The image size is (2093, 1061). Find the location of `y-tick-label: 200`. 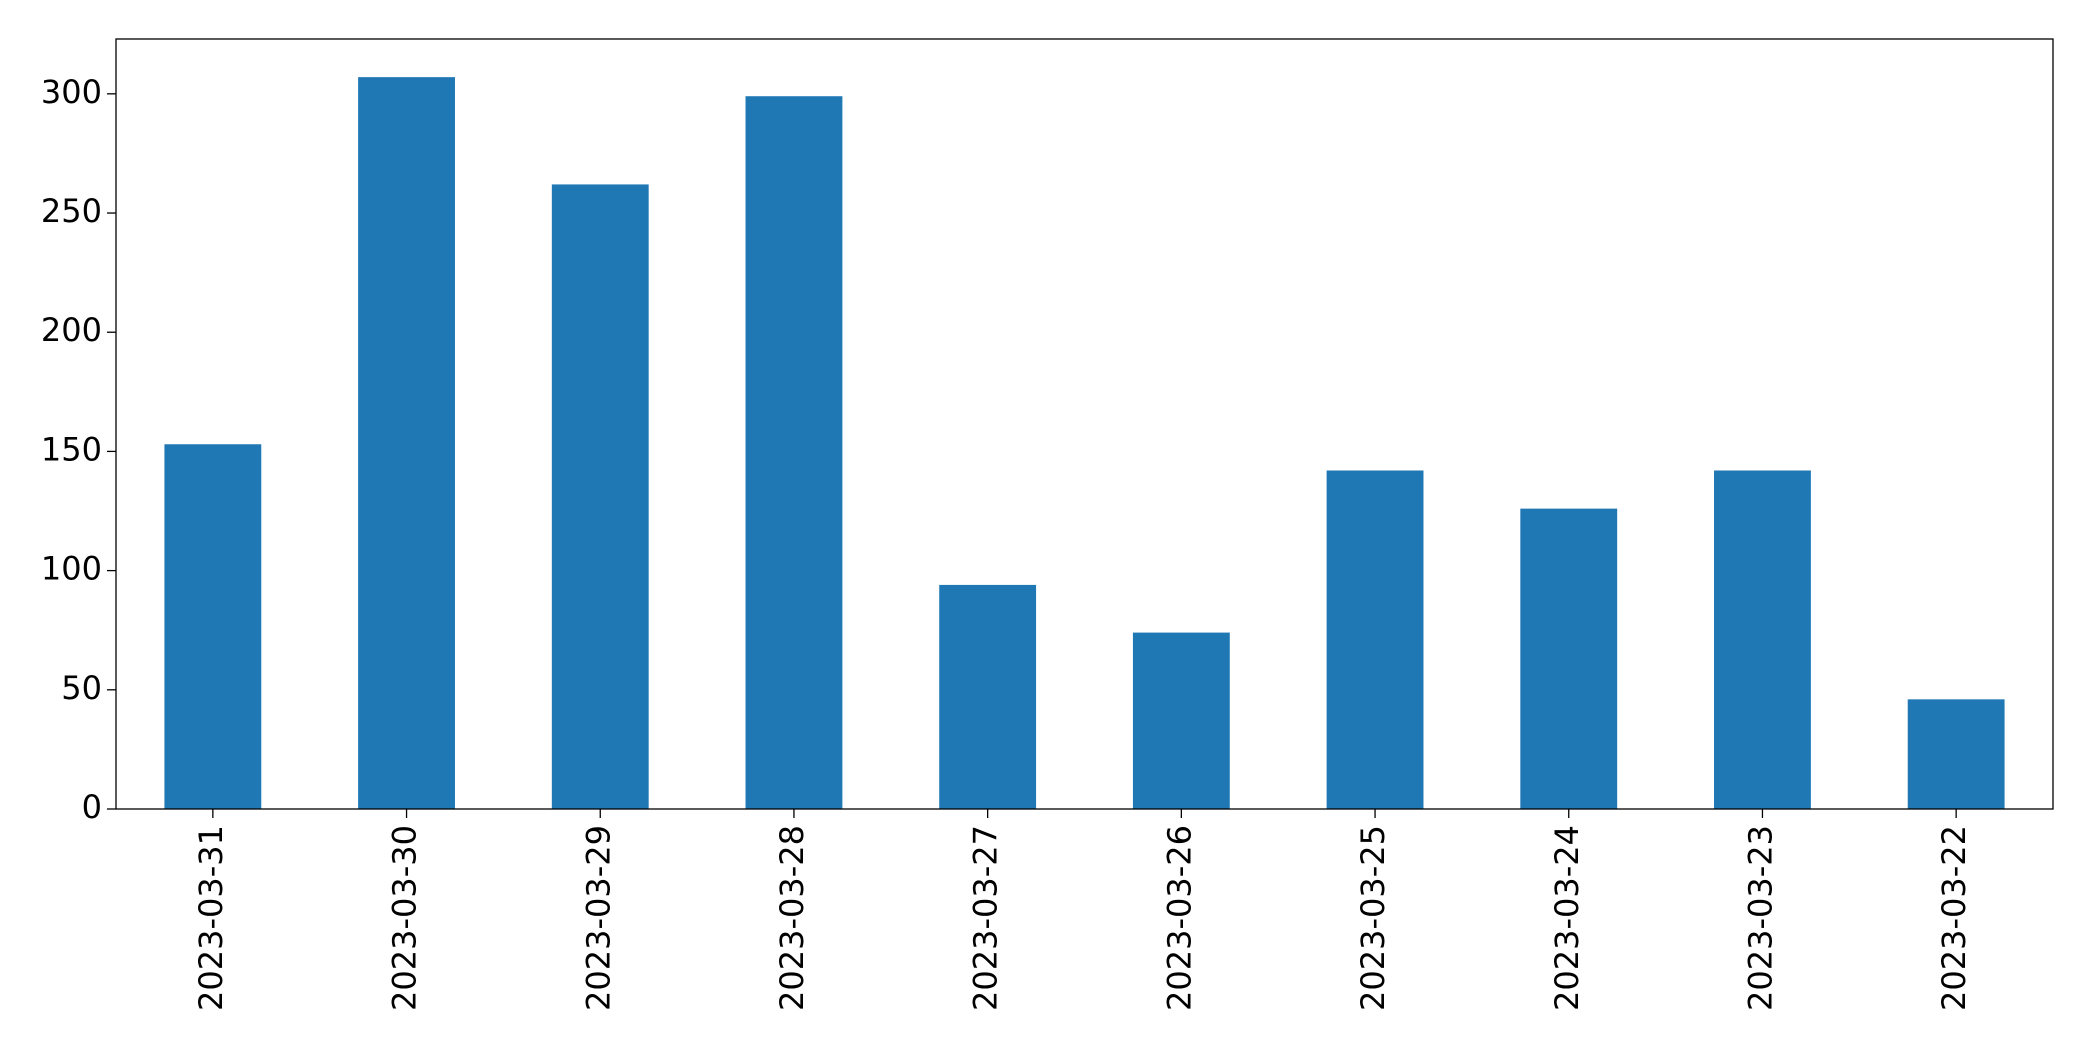

y-tick-label: 200 is located at coordinates (71, 330).